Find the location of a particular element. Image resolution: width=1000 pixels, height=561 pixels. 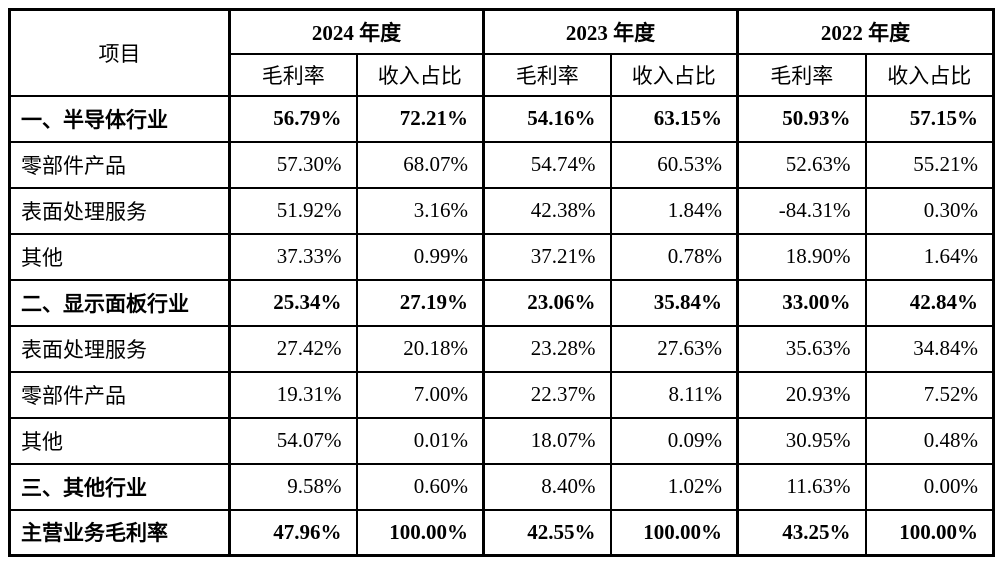

cell-value: 18.07% is located at coordinates (547, 440).